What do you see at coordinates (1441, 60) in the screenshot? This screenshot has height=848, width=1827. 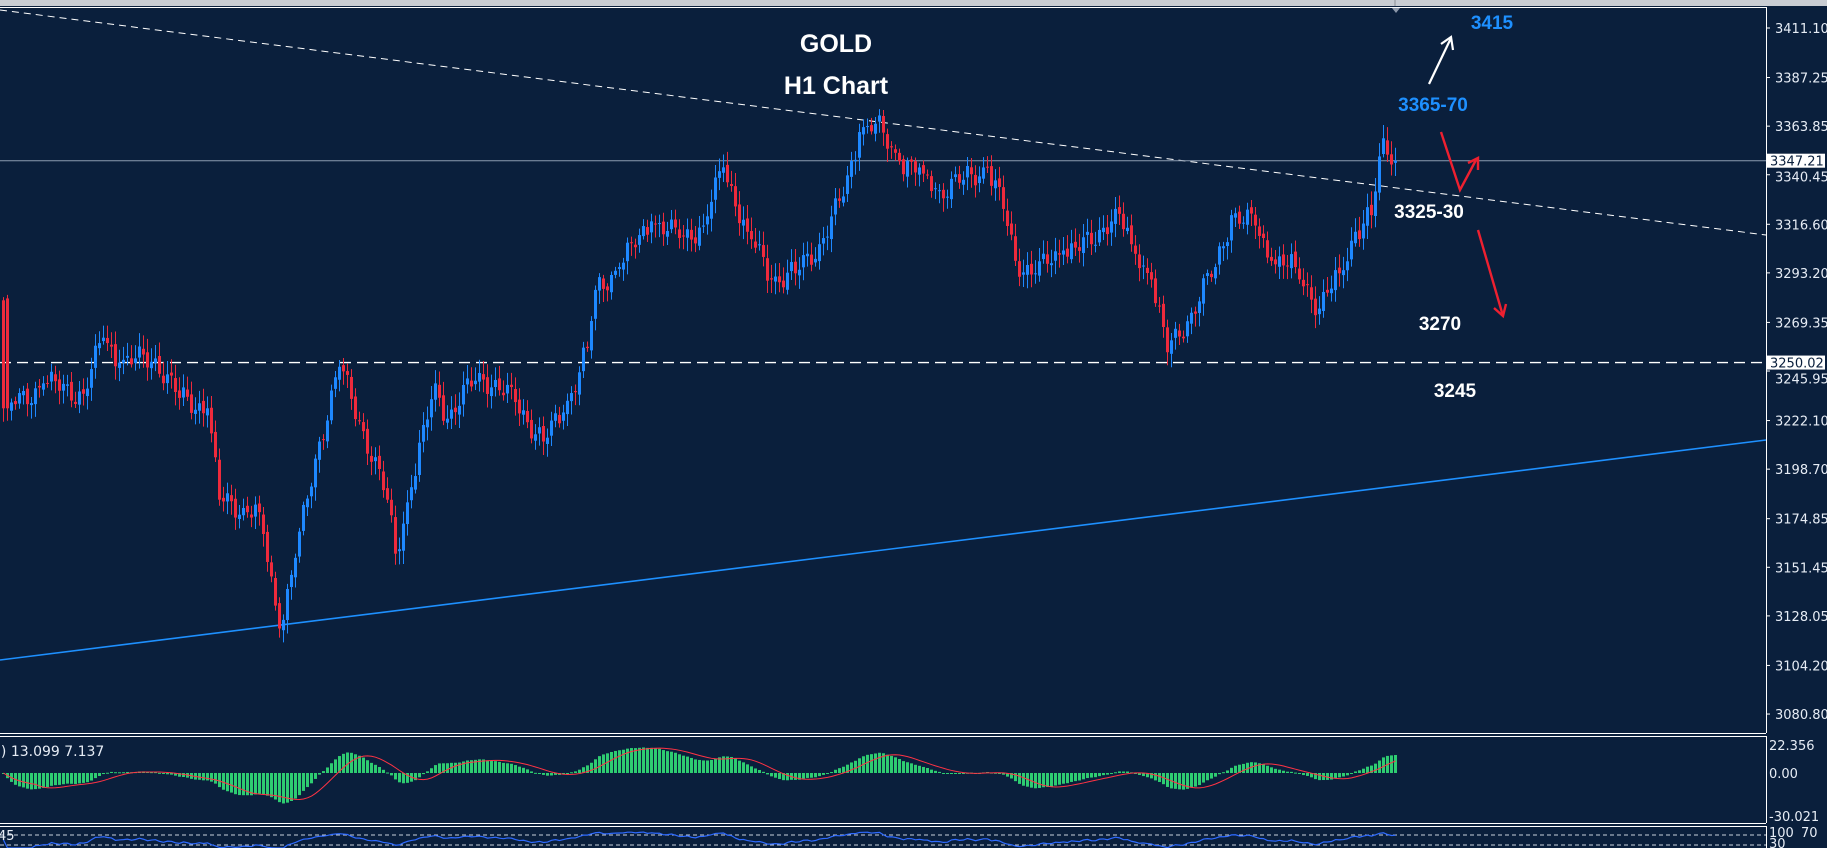 I see `up-arrow-icon` at bounding box center [1441, 60].